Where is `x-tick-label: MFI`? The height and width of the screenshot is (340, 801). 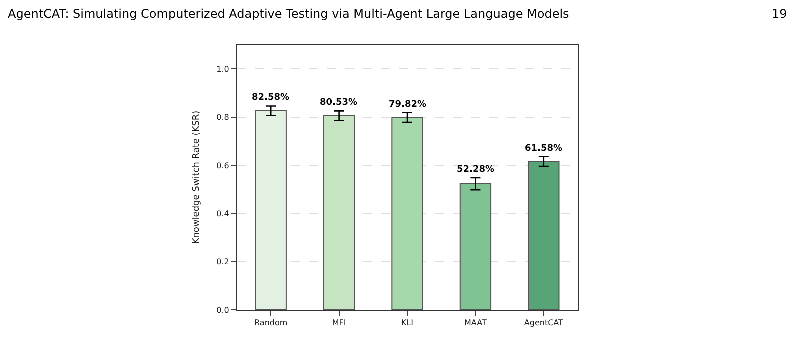
x-tick-label: MFI is located at coordinates (339, 323).